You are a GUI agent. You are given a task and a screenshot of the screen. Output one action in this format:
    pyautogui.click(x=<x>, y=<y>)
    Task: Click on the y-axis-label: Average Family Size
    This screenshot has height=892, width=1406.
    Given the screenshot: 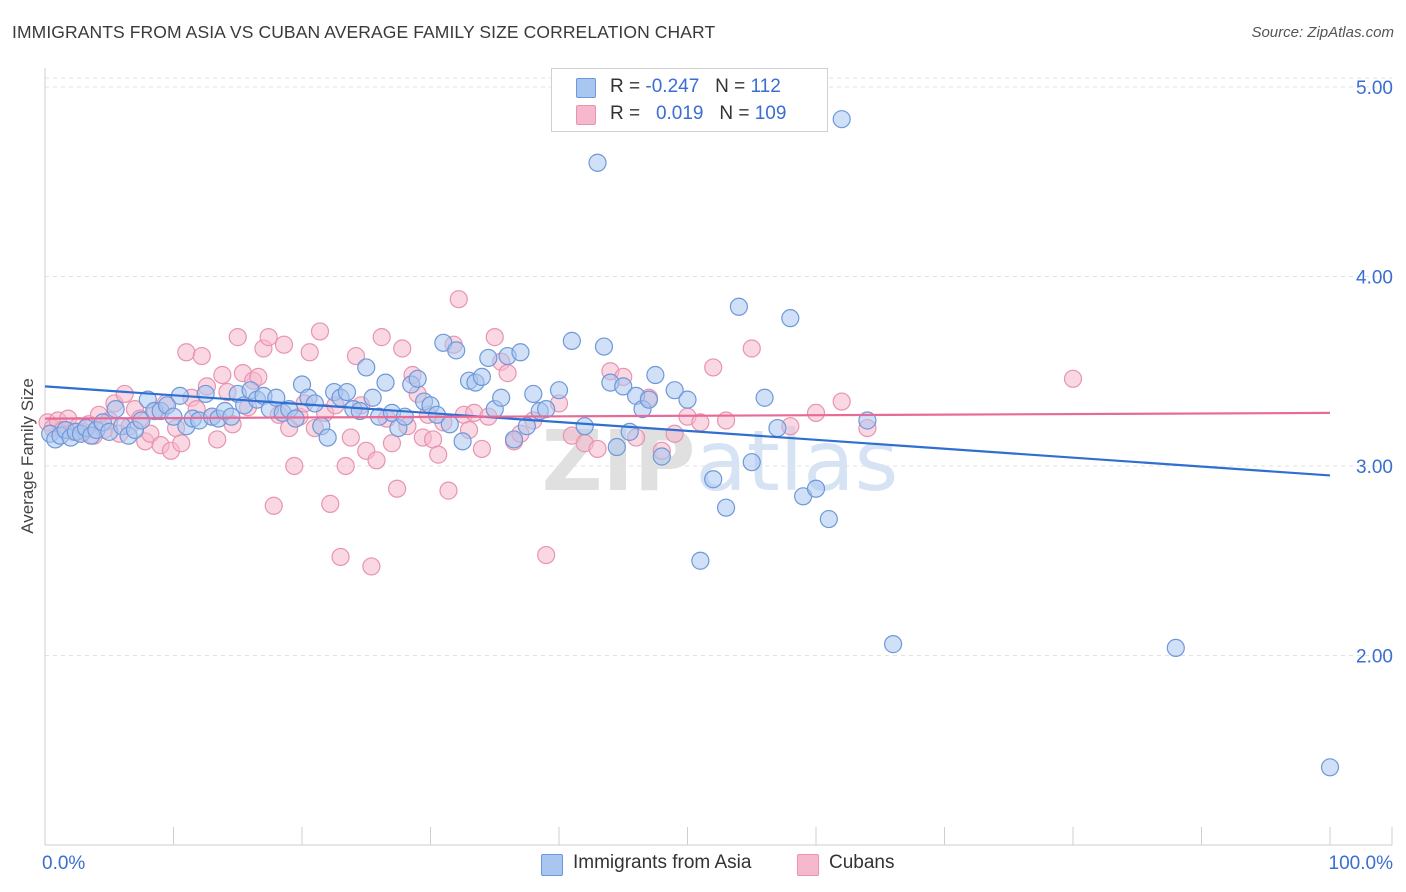 What is the action you would take?
    pyautogui.click(x=27, y=456)
    